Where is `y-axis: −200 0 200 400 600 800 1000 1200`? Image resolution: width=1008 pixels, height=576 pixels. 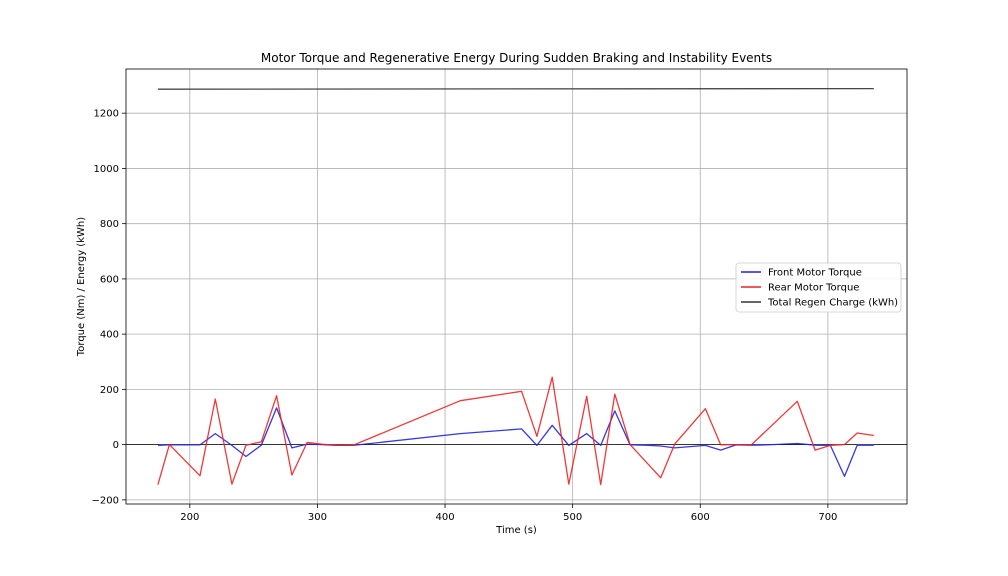 y-axis: −200 0 200 400 600 800 1000 1200 is located at coordinates (109, 307).